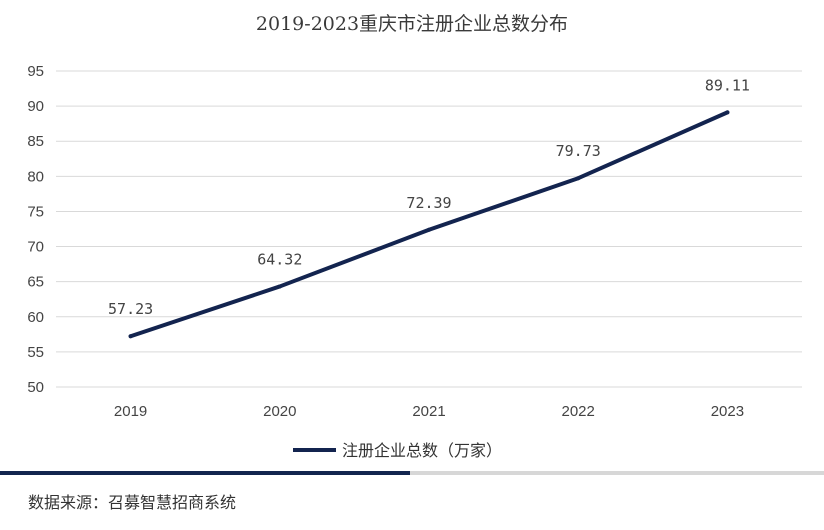  I want to click on y-tick-label: 60, so click(35, 317).